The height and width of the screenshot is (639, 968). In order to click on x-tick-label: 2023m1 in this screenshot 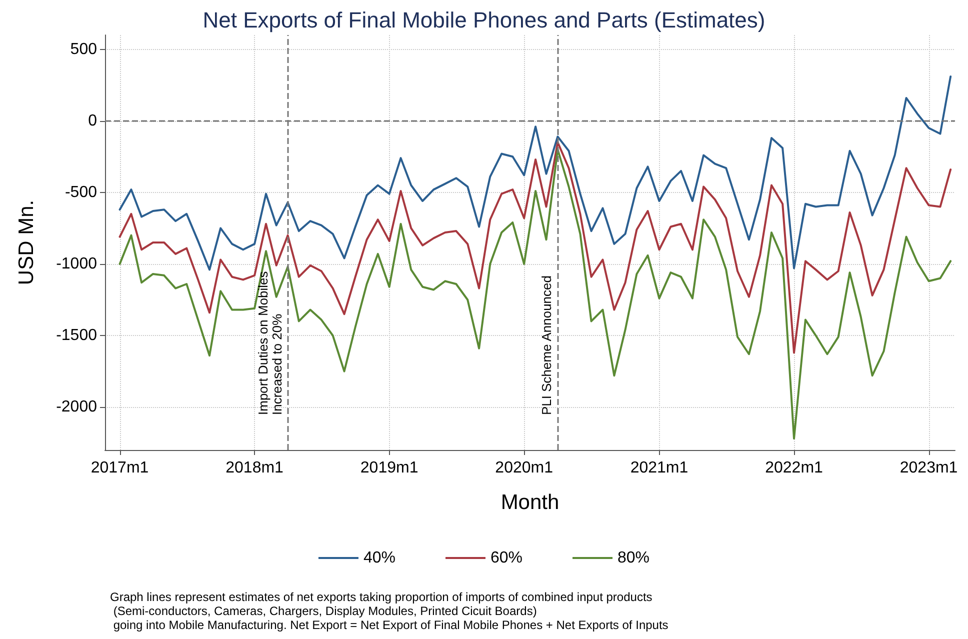, I will do `click(929, 468)`.